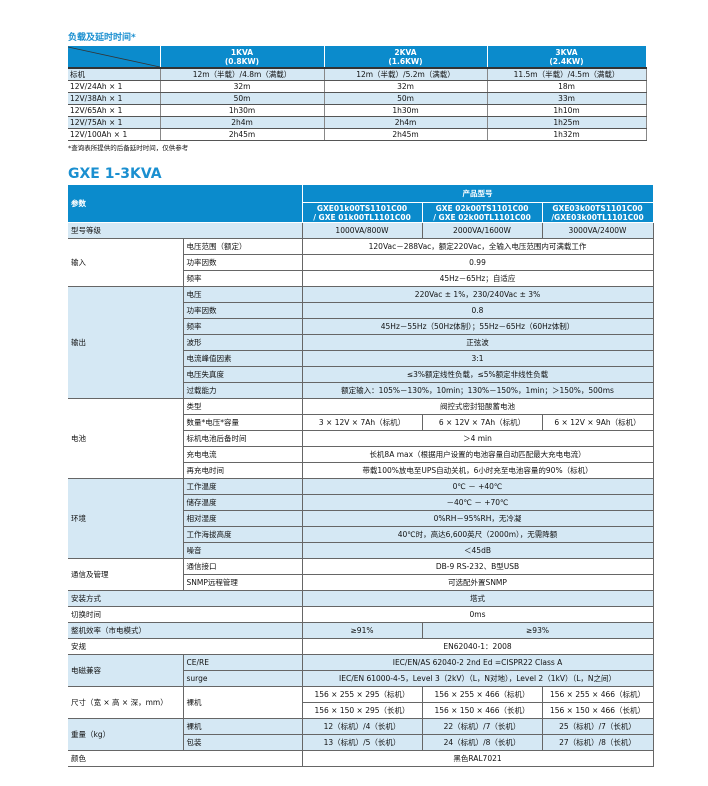 The height and width of the screenshot is (786, 708). Describe the element at coordinates (361, 454) in the screenshot. I see `spec-row: 充电电流 长机8A max（根据用户设置的电池容量自动匹配最大充电电流）` at that location.